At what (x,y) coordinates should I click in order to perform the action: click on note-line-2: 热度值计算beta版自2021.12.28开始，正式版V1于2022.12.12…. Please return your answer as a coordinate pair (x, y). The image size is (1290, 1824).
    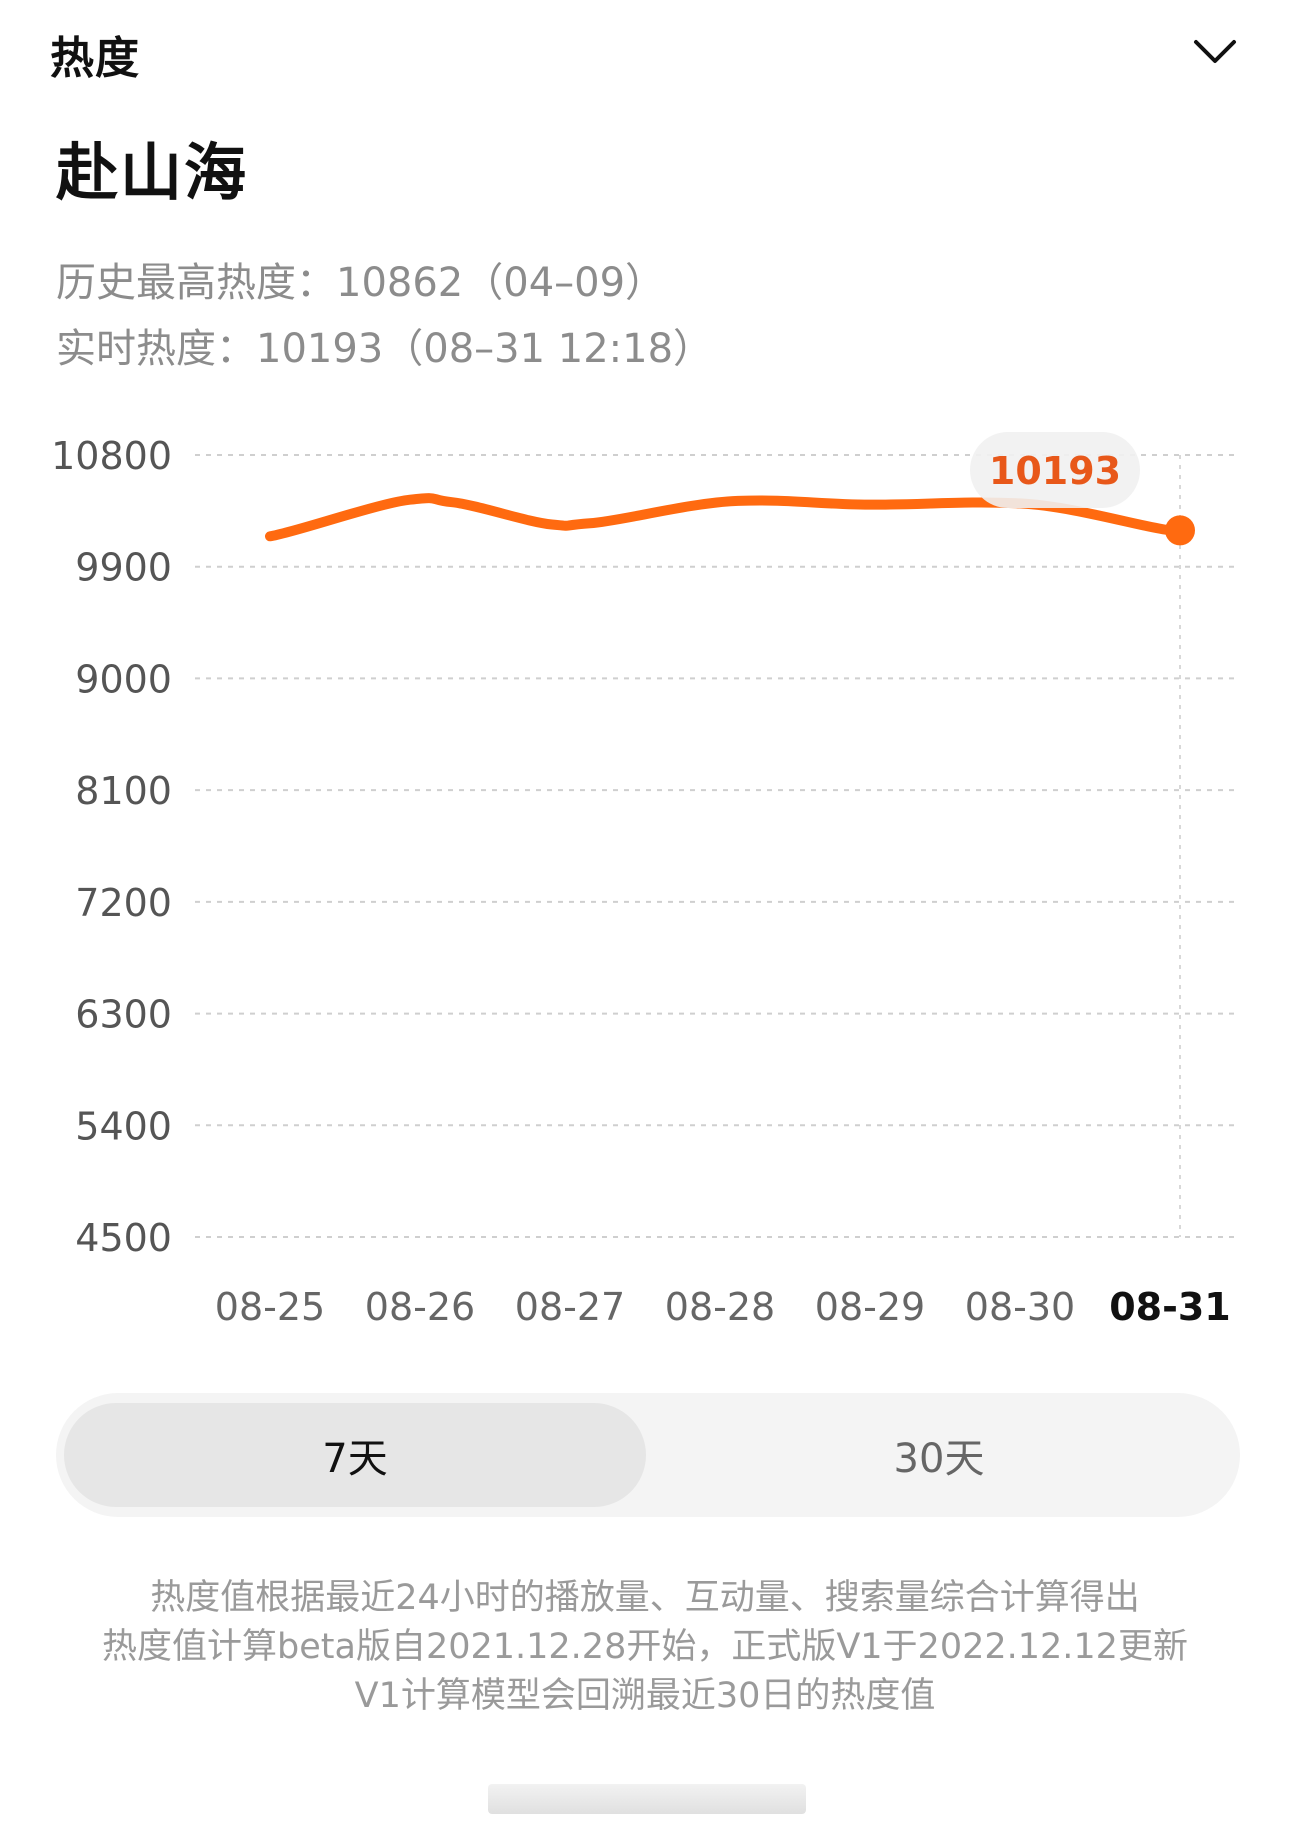
    Looking at the image, I should click on (645, 1647).